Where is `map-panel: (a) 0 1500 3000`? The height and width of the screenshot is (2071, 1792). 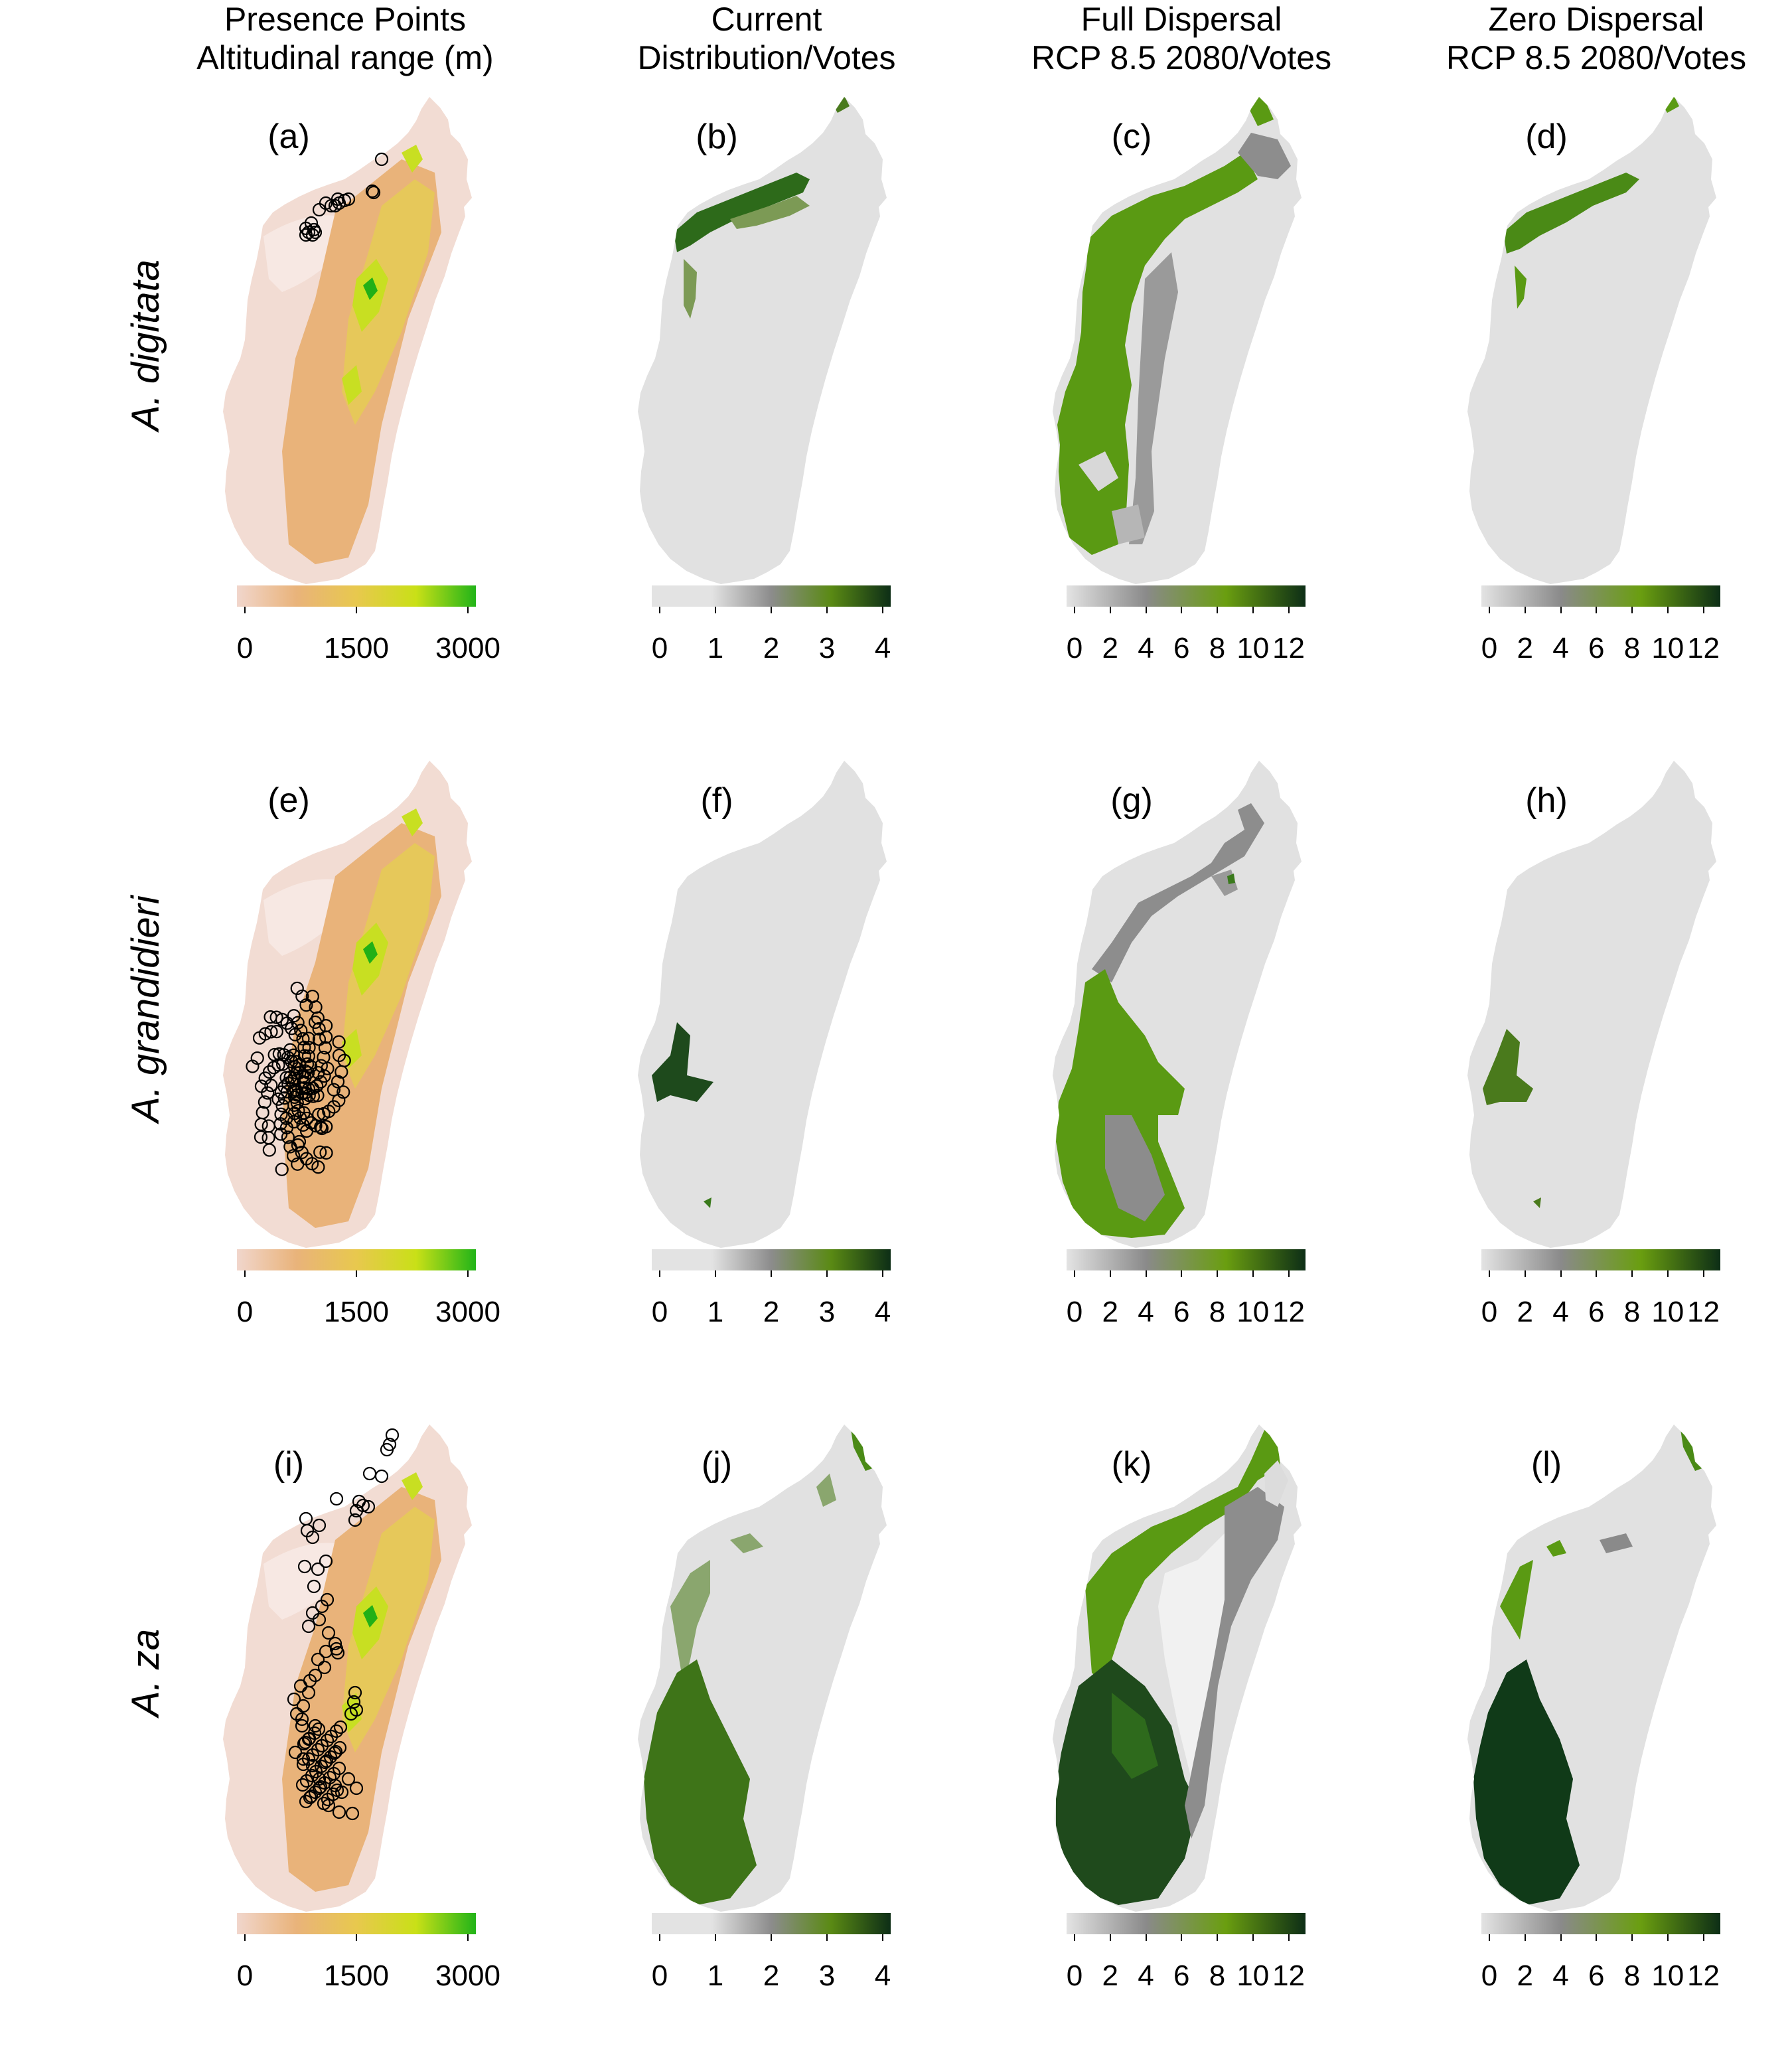
map-panel: (a) 0 1500 3000 is located at coordinates (382, 411).